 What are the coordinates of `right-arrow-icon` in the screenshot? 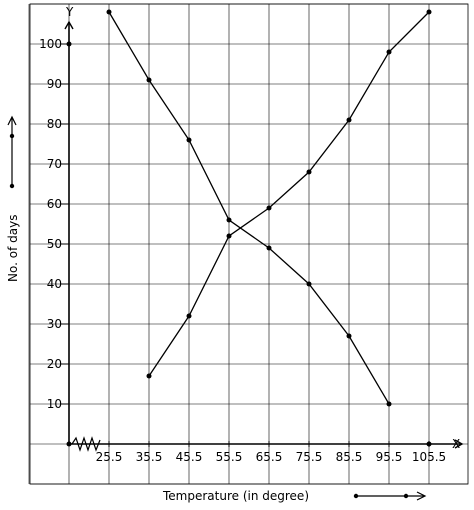 It's located at (421, 496).